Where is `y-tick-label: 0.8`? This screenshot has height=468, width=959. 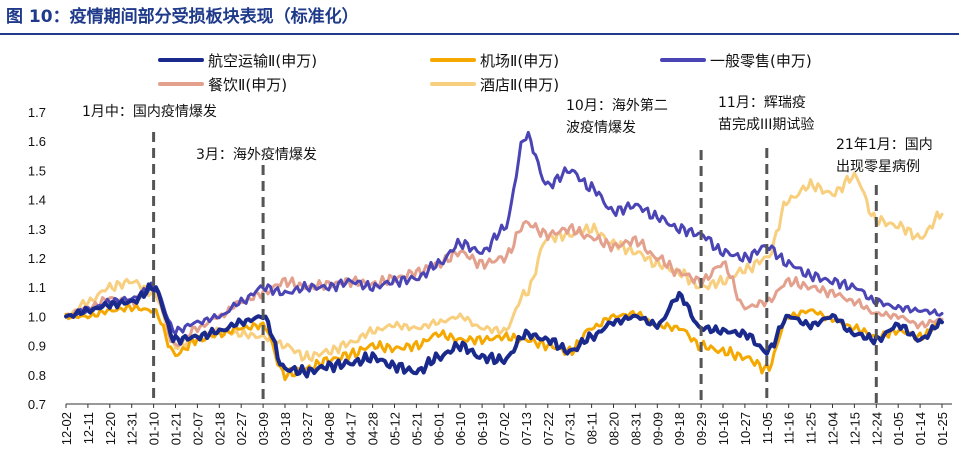 y-tick-label: 0.8 is located at coordinates (37, 375).